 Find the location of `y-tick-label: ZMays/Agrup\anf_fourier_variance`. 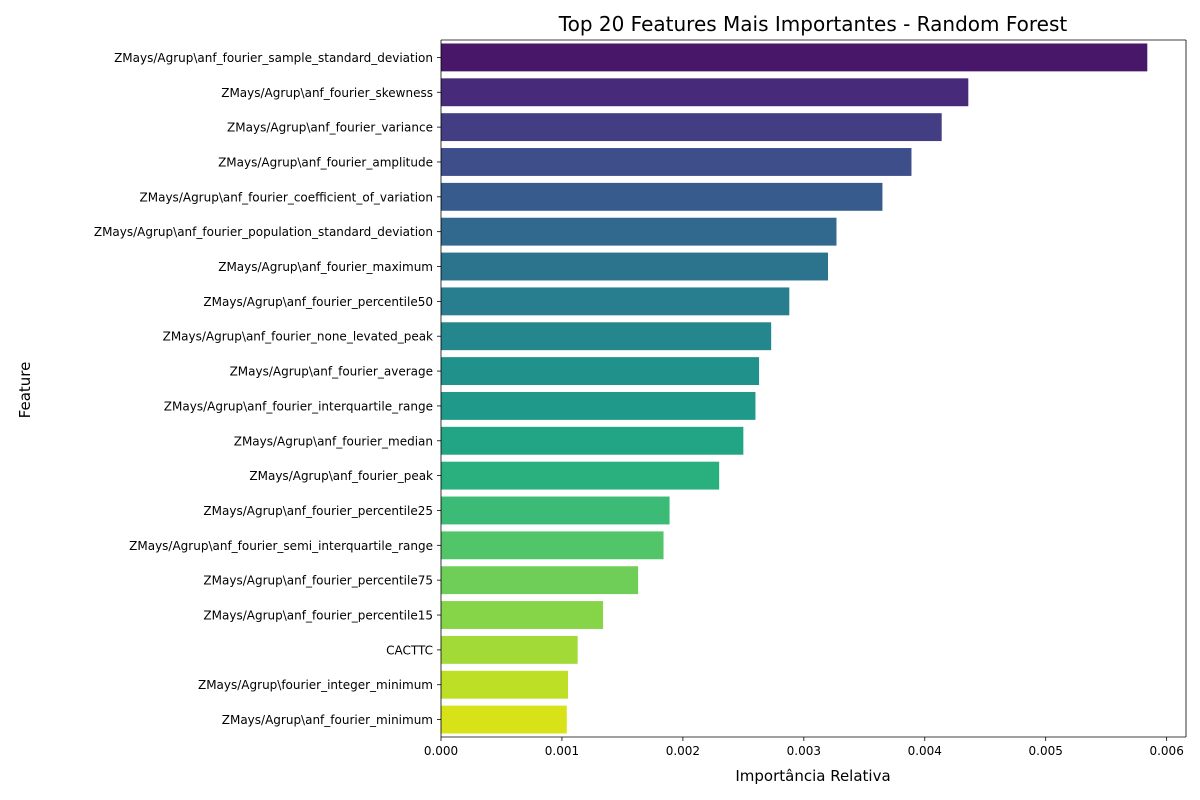

y-tick-label: ZMays/Agrup\anf_fourier_variance is located at coordinates (330, 128).